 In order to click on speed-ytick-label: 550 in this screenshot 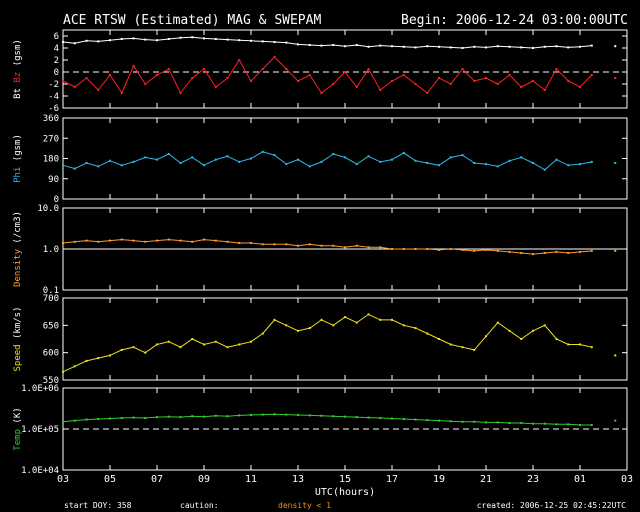, I will do `click(51, 381)`.